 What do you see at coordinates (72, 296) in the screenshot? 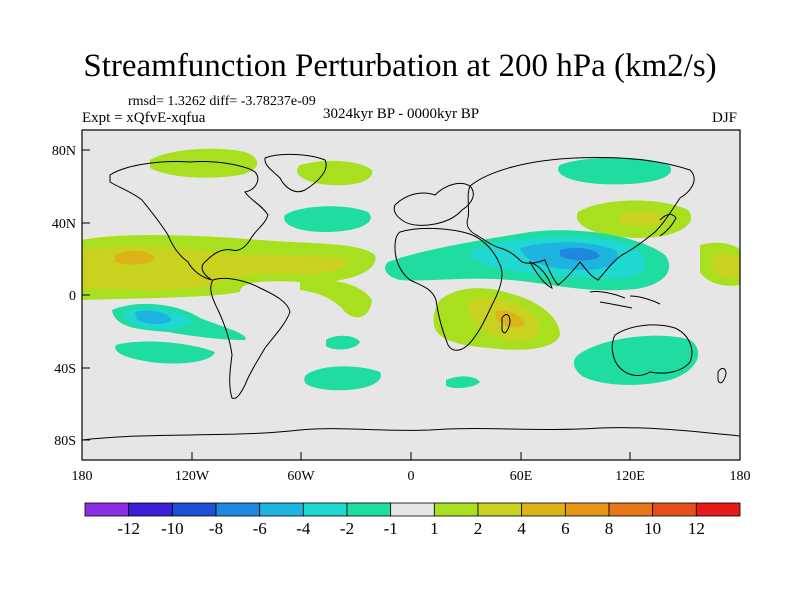
I see `lat-label-0: 0` at bounding box center [72, 296].